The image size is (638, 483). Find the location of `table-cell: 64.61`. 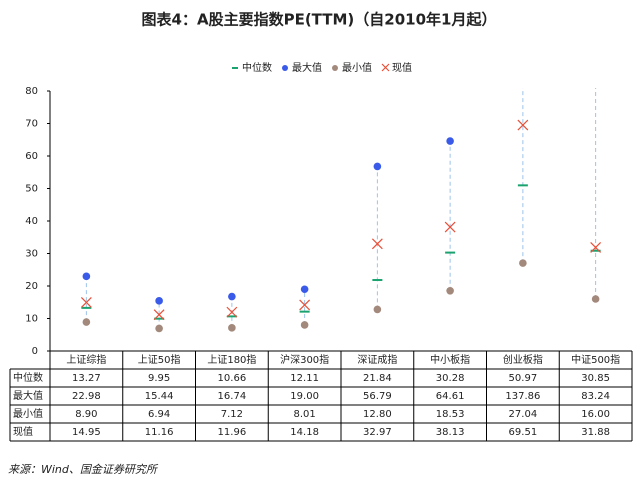

table-cell: 64.61 is located at coordinates (450, 396).